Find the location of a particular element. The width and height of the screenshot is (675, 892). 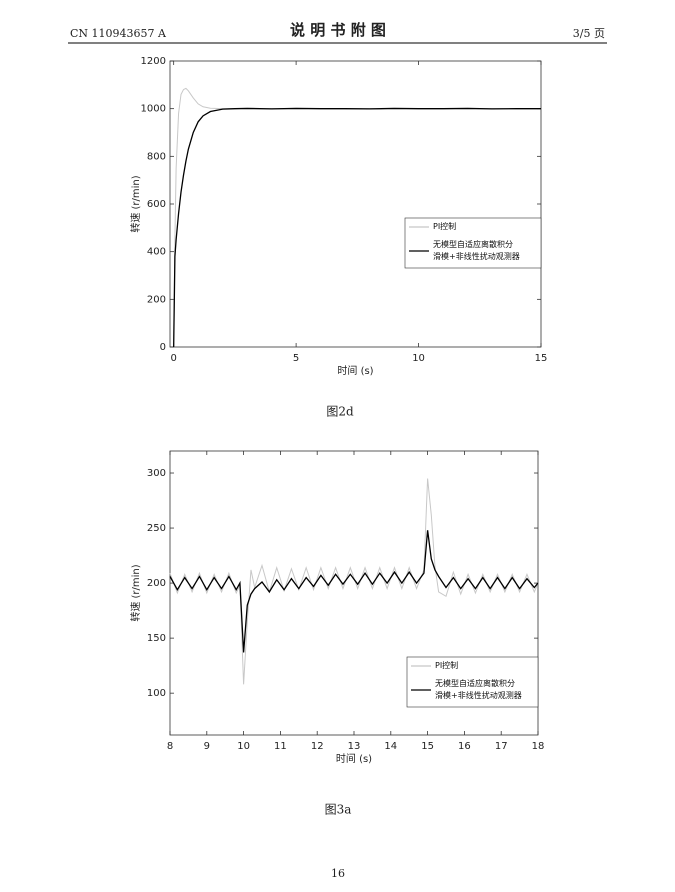

header-title: 说 明 书 附 图 is located at coordinates (338, 30).